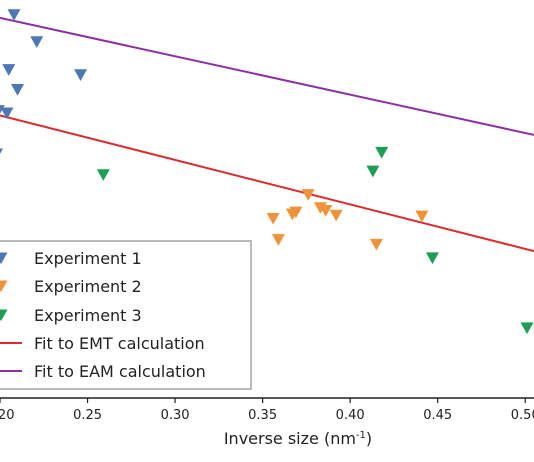 Image resolution: width=534 pixels, height=462 pixels. What do you see at coordinates (88, 286) in the screenshot?
I see `legend-label-experiment-2: Experiment 2` at bounding box center [88, 286].